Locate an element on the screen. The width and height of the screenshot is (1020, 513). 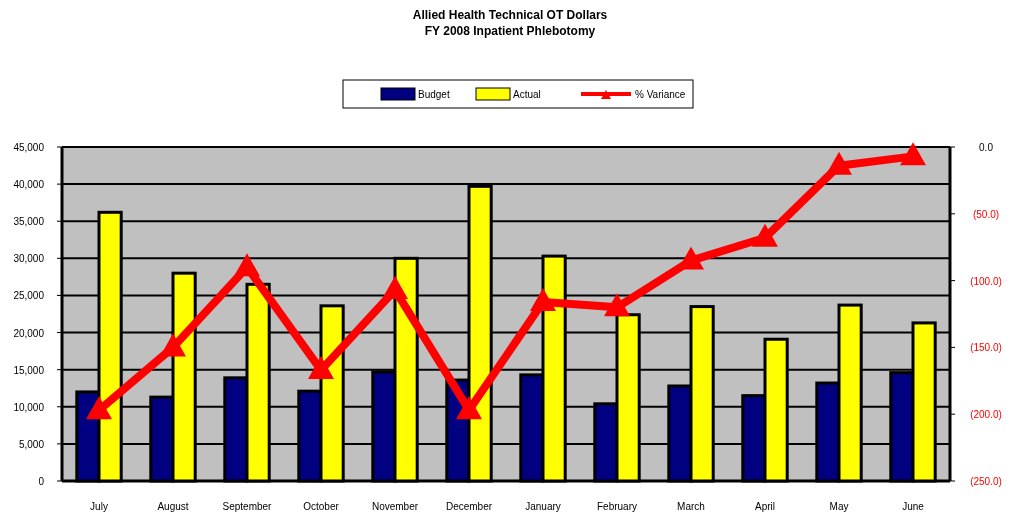
y-tick-label: 5,000 is located at coordinates (31, 444).